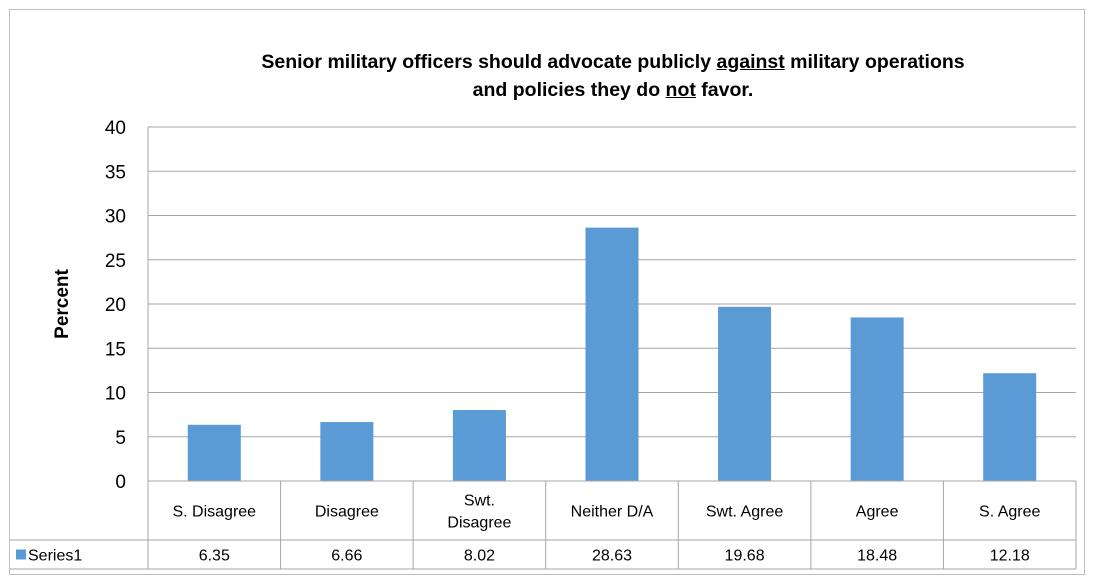 Image resolution: width=1096 pixels, height=584 pixels. I want to click on chart-title-part: favor., so click(724, 90).